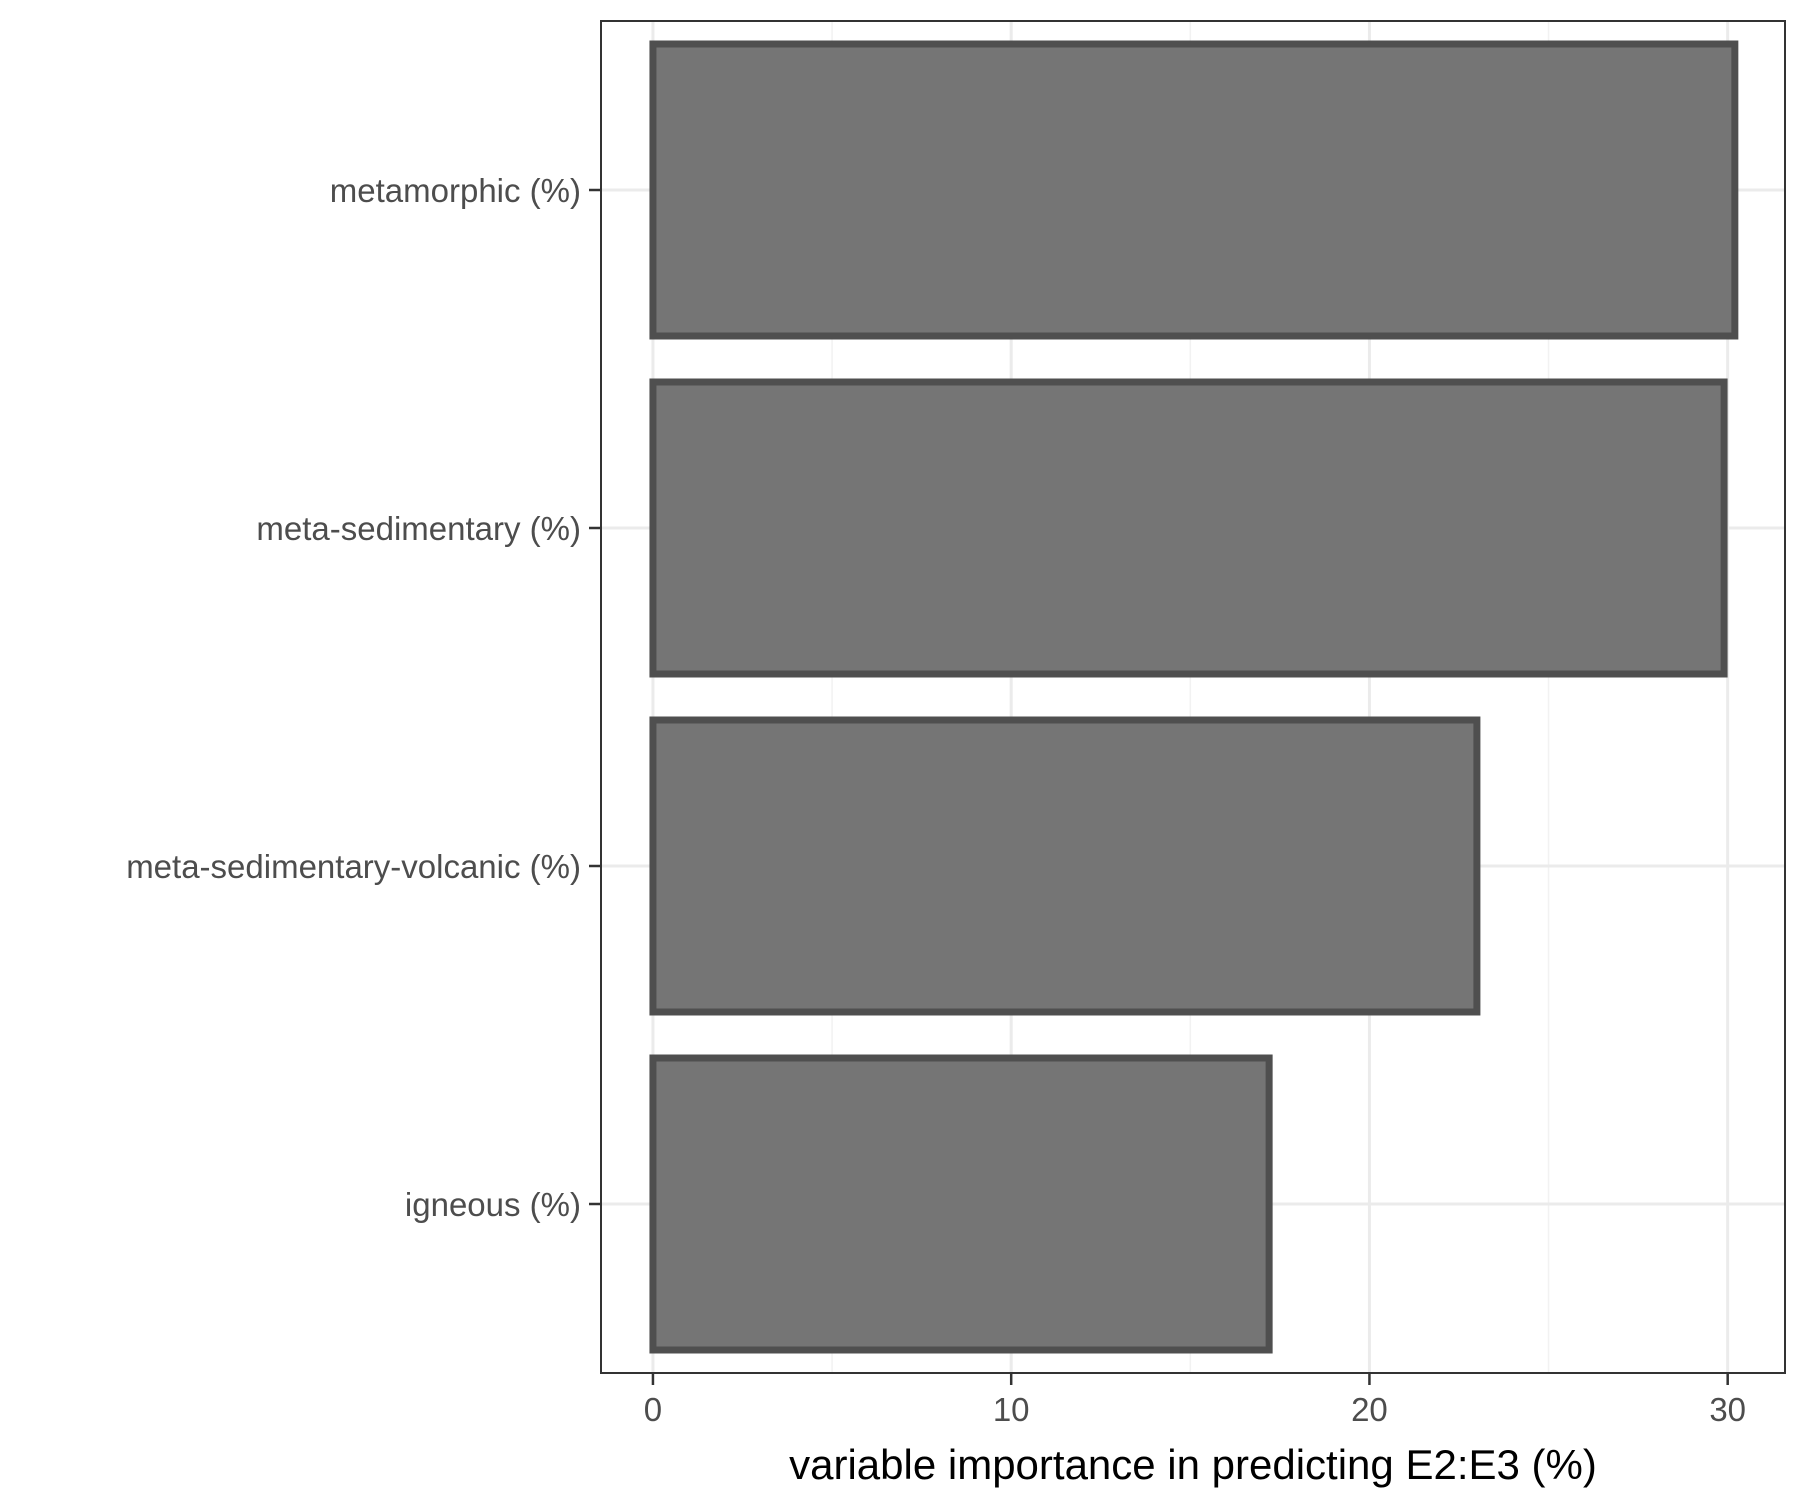 This screenshot has height=1505, width=1800. What do you see at coordinates (1065, 866) in the screenshot?
I see `bar-meta-sedimentary-volcanic` at bounding box center [1065, 866].